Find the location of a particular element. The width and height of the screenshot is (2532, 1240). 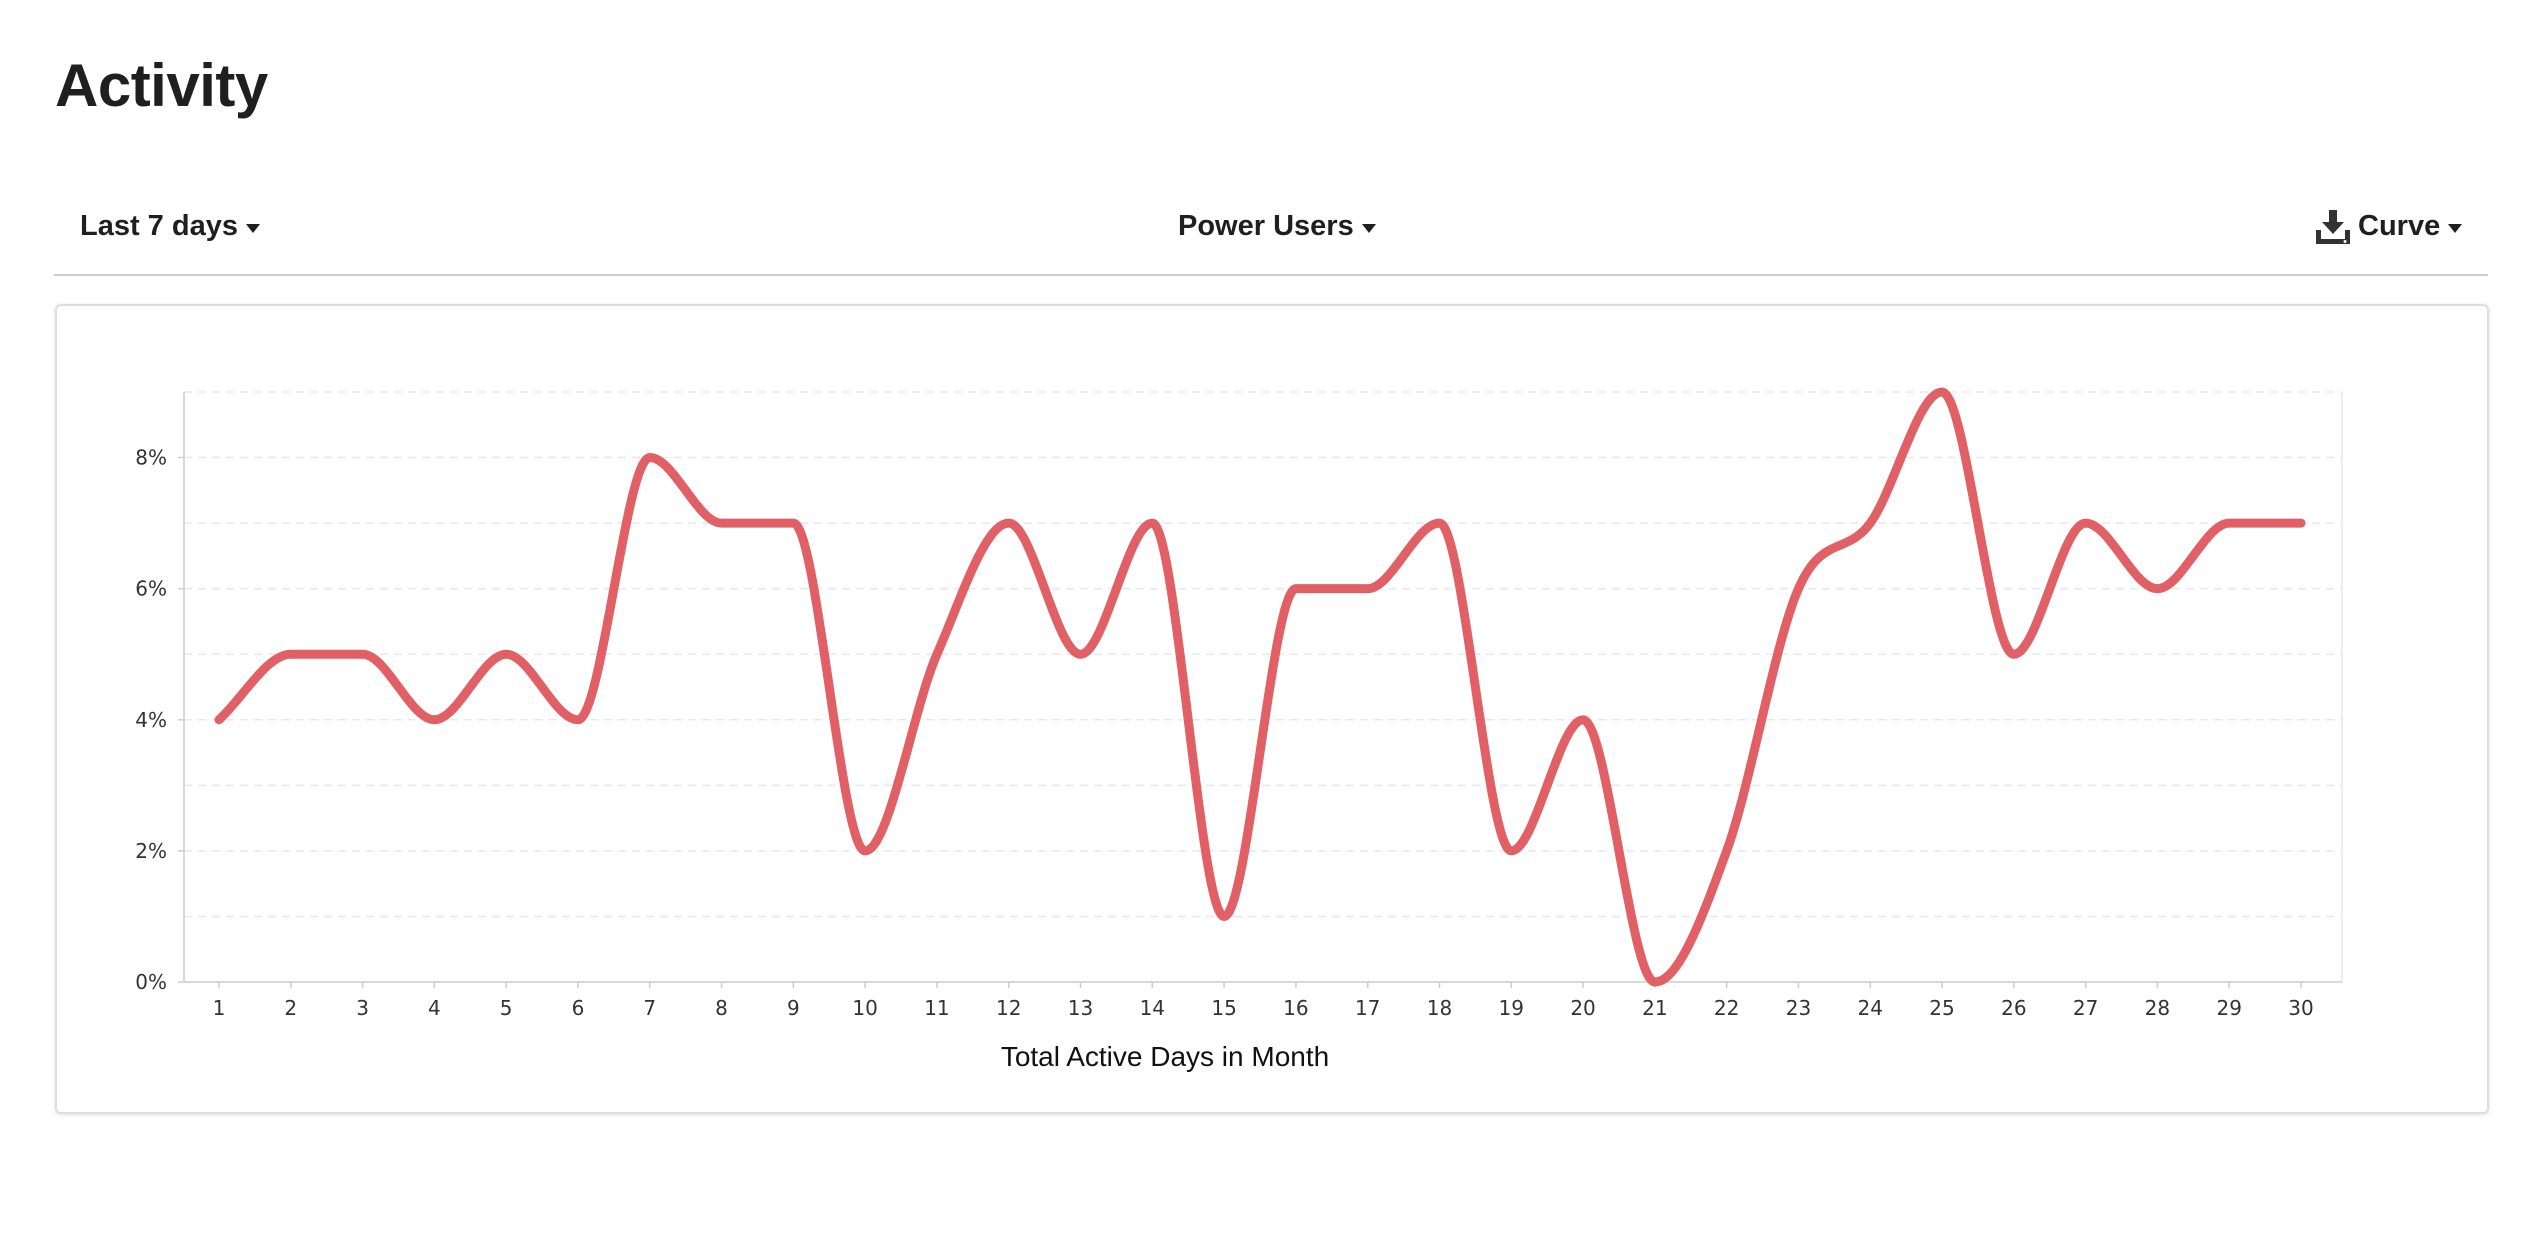

date-range-dropdown: Last 7 days is located at coordinates (170, 226).